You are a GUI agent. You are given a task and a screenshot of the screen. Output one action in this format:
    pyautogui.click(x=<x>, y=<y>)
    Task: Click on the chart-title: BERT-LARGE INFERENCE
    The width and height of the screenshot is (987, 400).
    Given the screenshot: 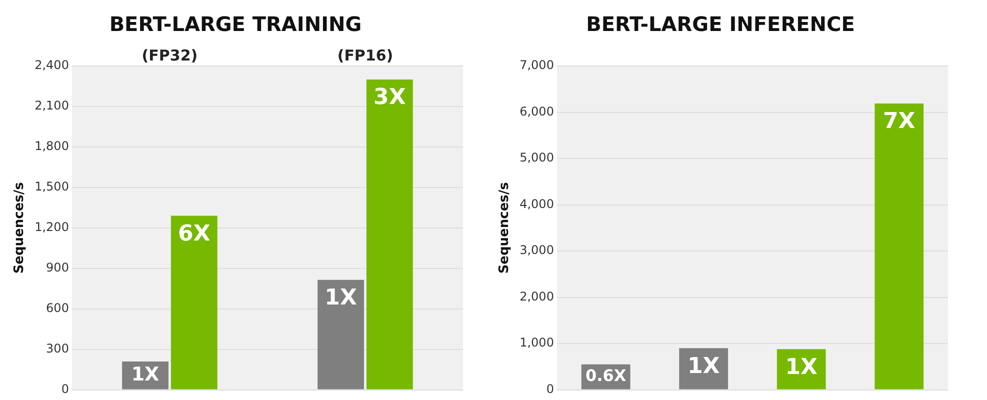 What is the action you would take?
    pyautogui.click(x=720, y=24)
    